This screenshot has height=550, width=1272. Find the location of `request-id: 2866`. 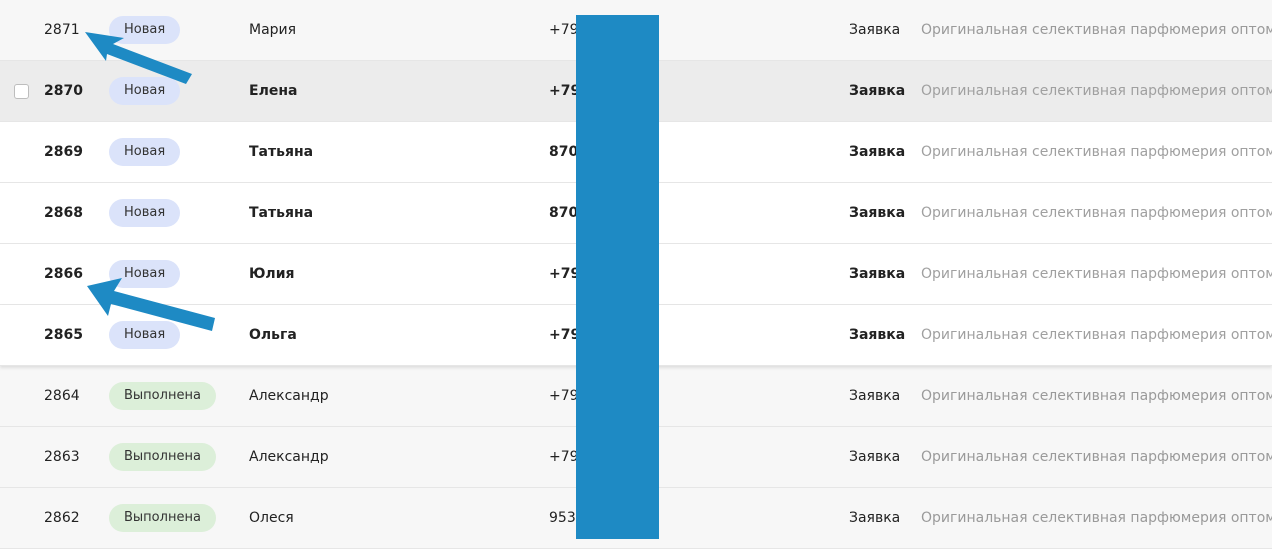

request-id: 2866 is located at coordinates (63, 274).